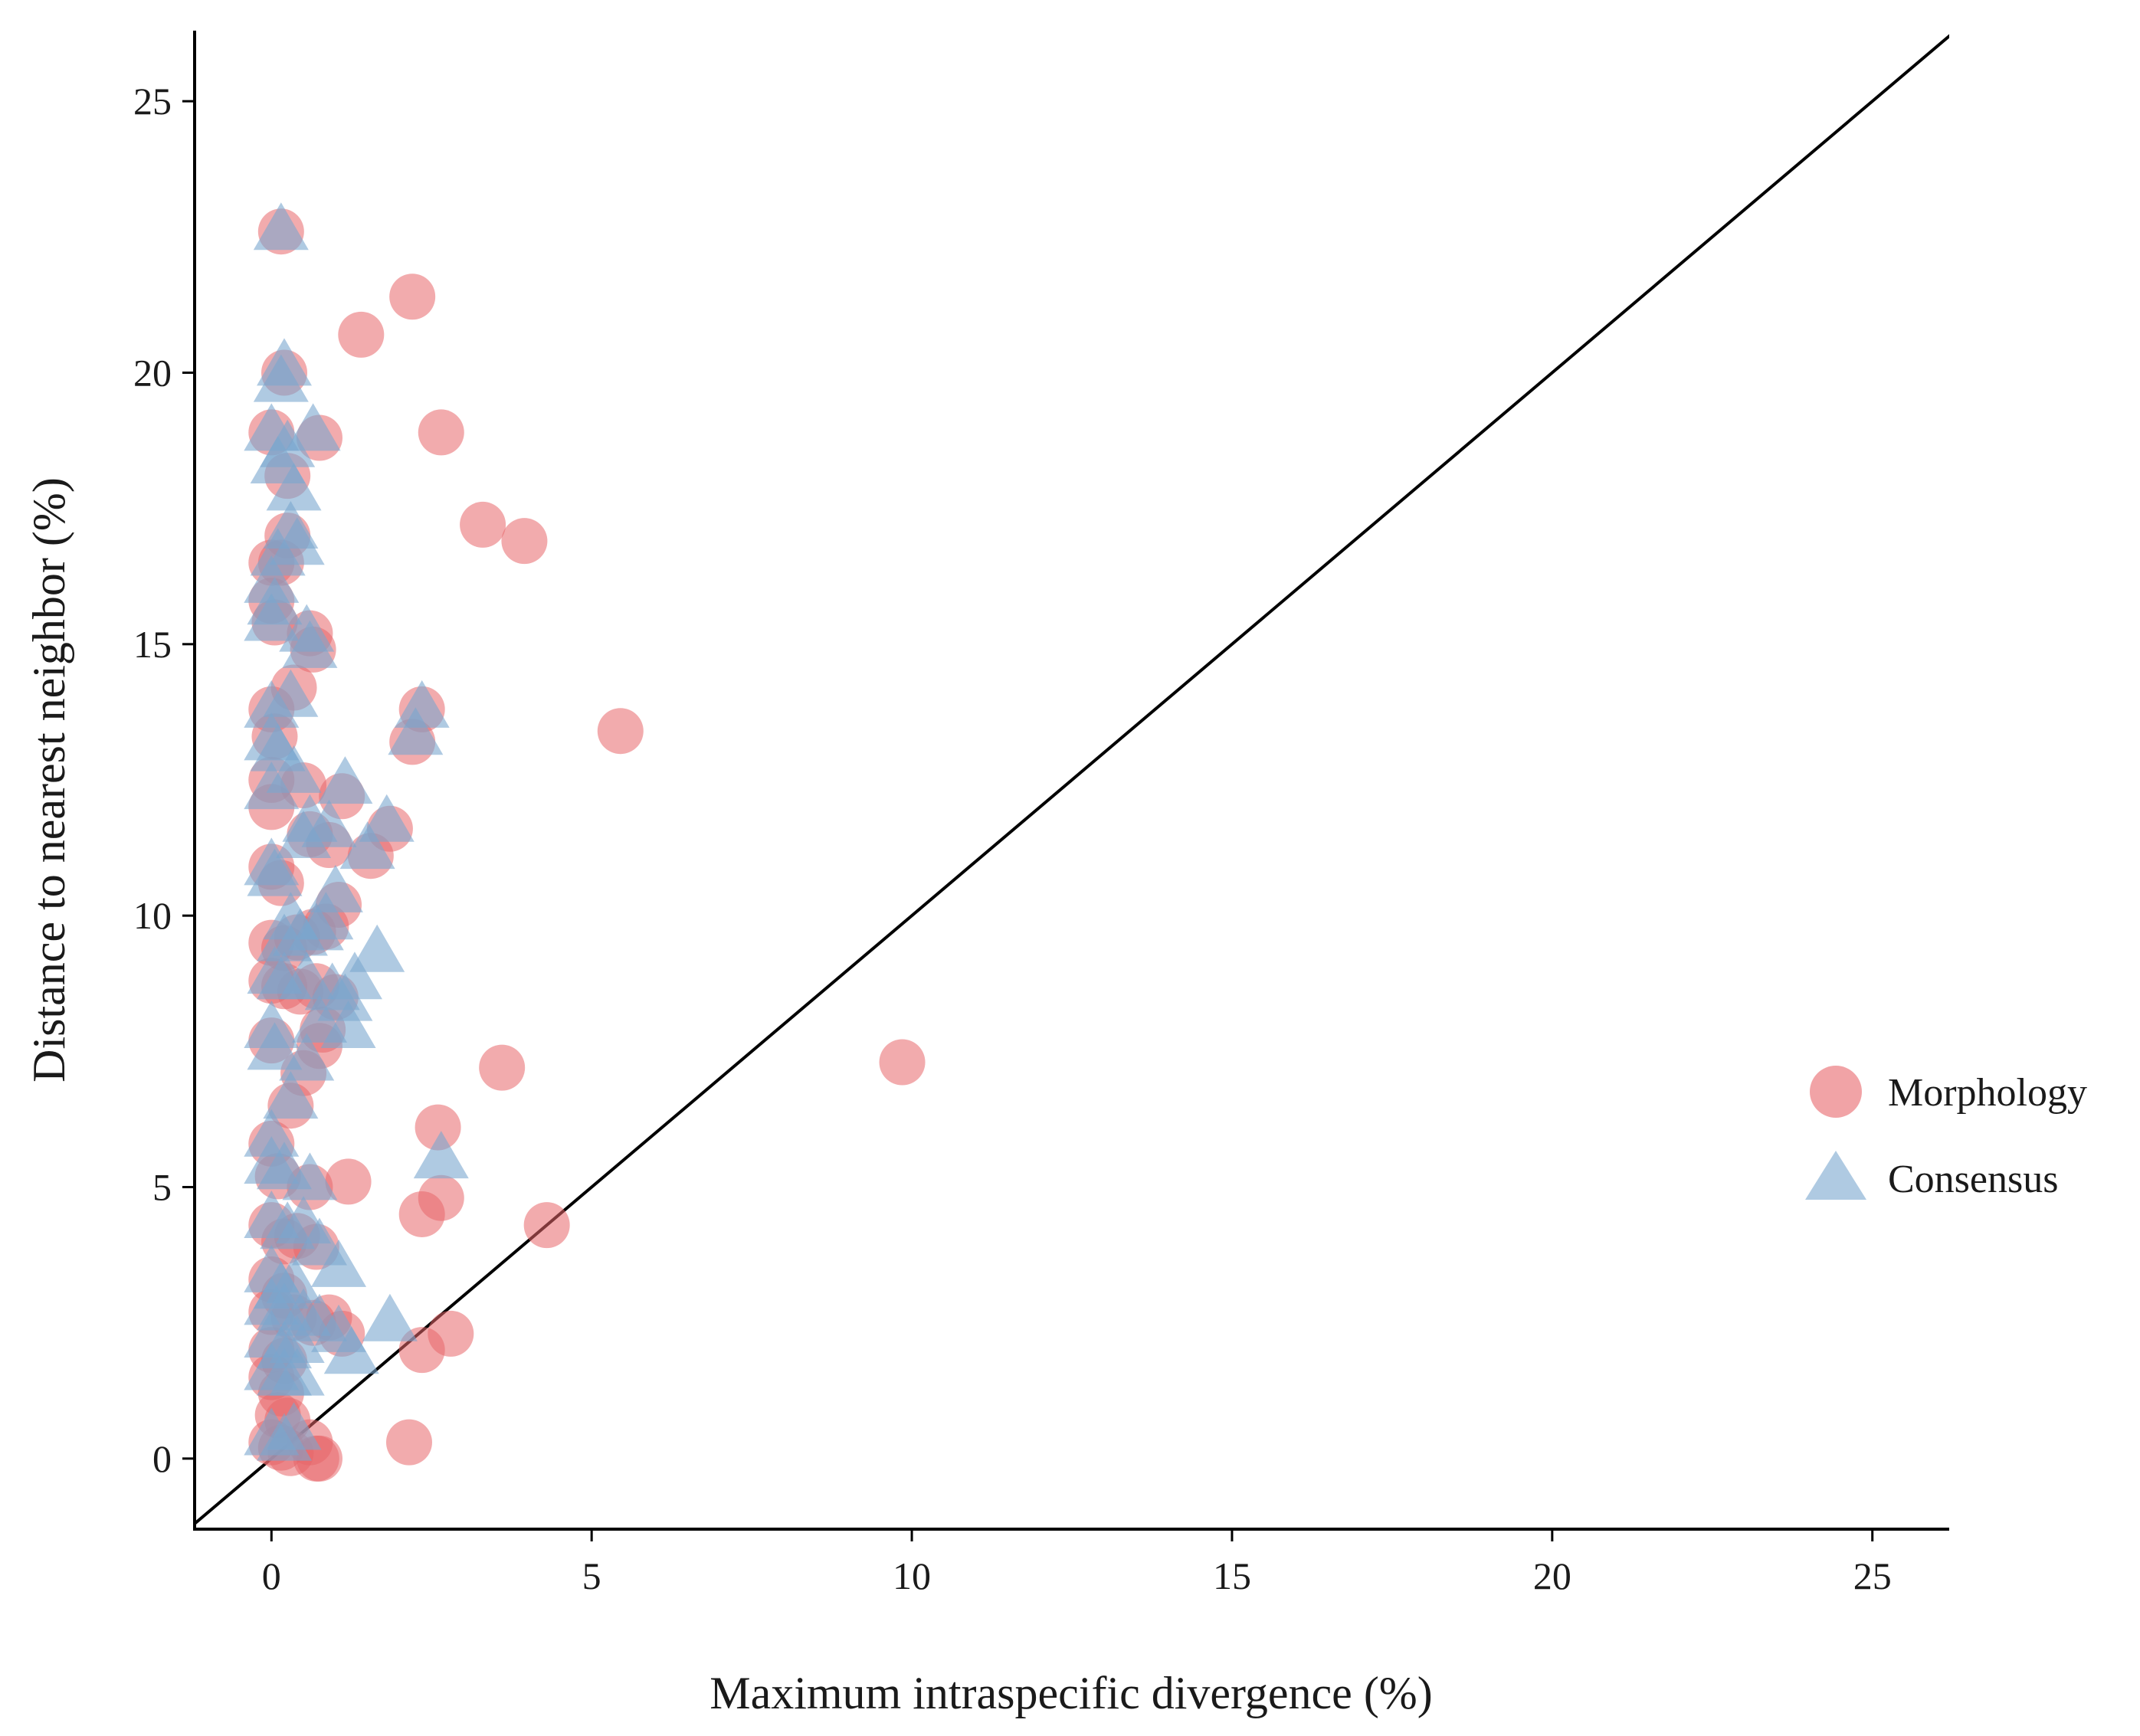 This screenshot has width=2140, height=1736. What do you see at coordinates (271, 1575) in the screenshot?
I see `x-tick-label: 0` at bounding box center [271, 1575].